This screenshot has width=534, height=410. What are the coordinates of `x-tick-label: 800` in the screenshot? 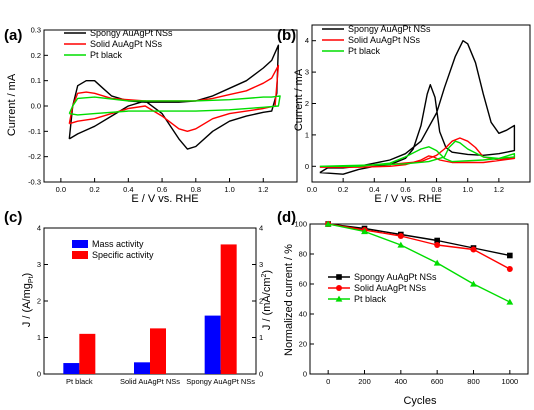 It's located at (473, 381).